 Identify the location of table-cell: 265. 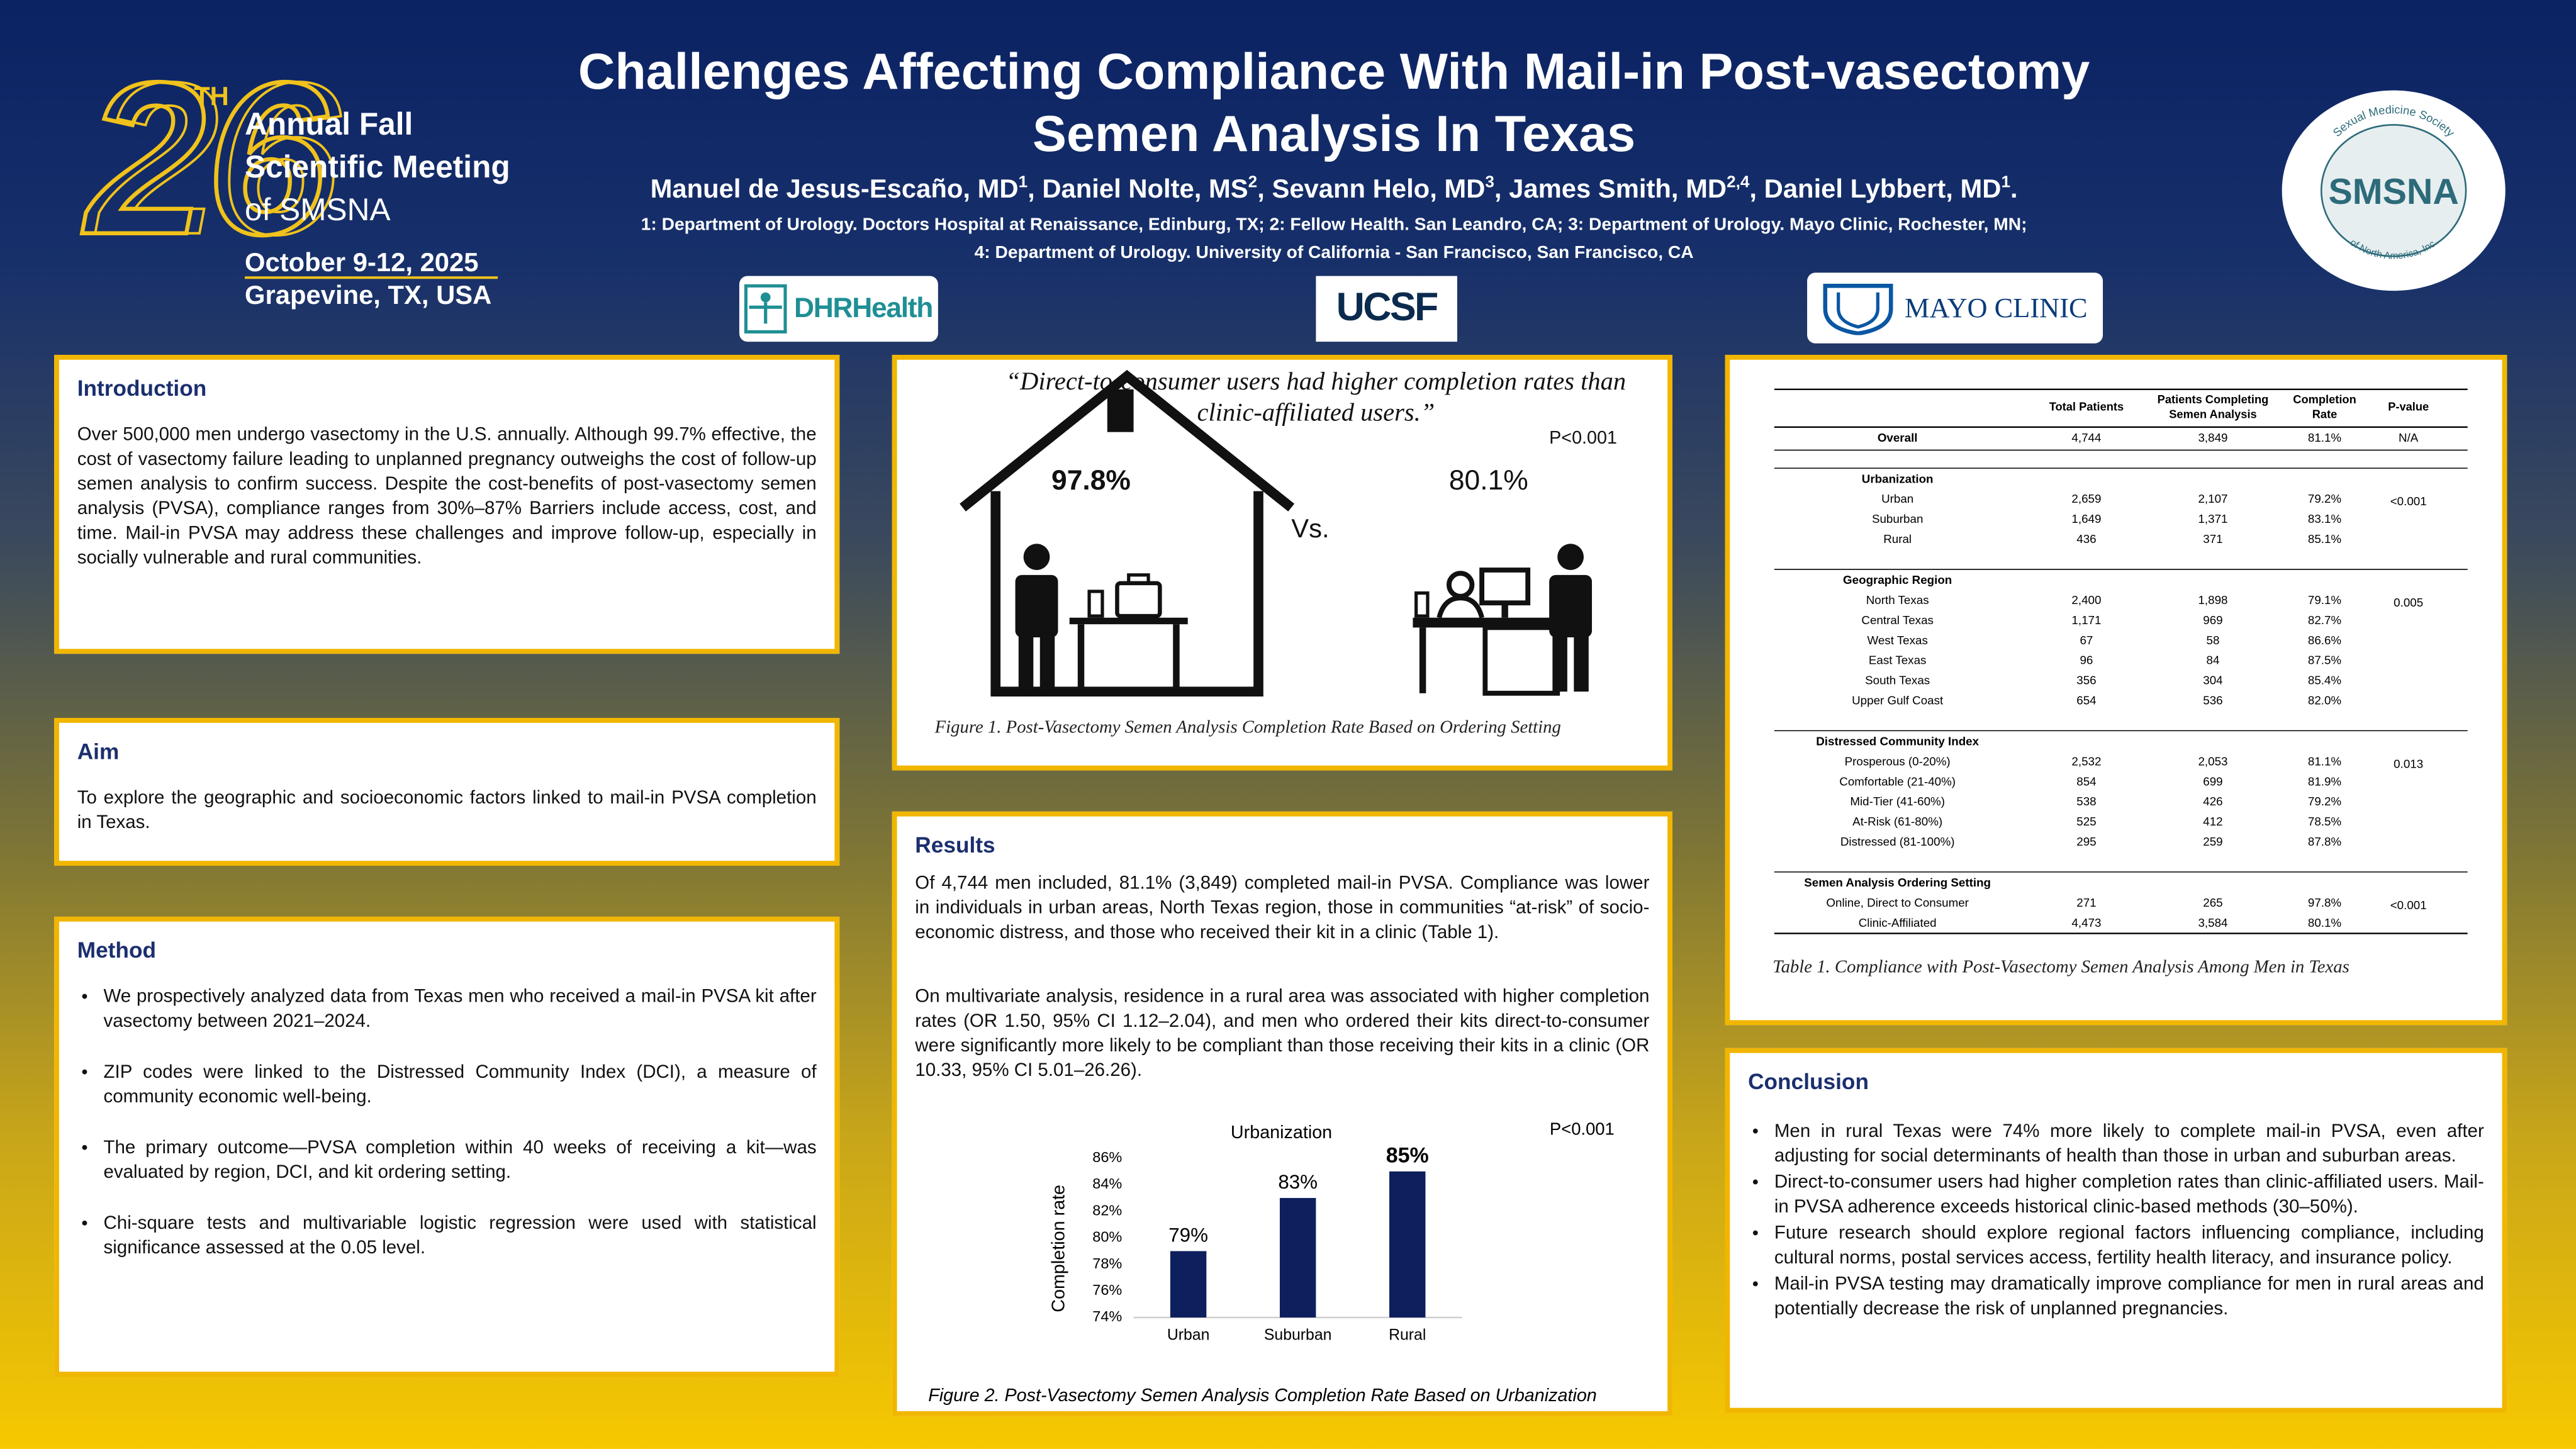
(2212, 902).